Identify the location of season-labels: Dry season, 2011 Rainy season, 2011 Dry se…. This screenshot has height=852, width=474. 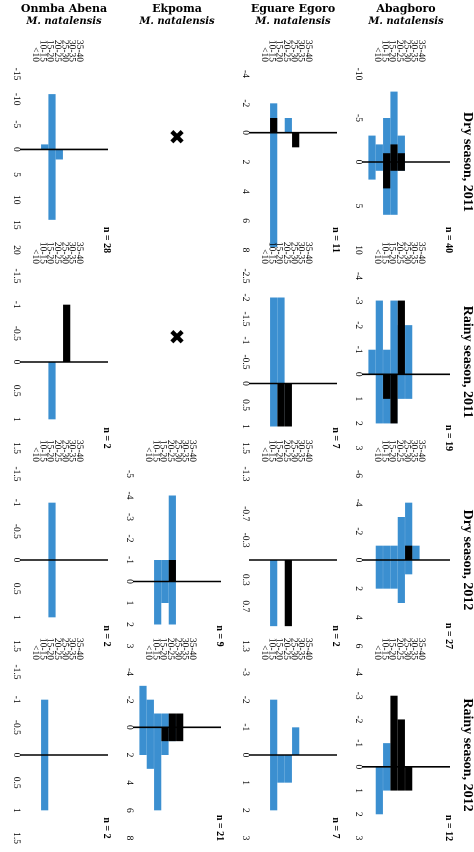
(467, 462).